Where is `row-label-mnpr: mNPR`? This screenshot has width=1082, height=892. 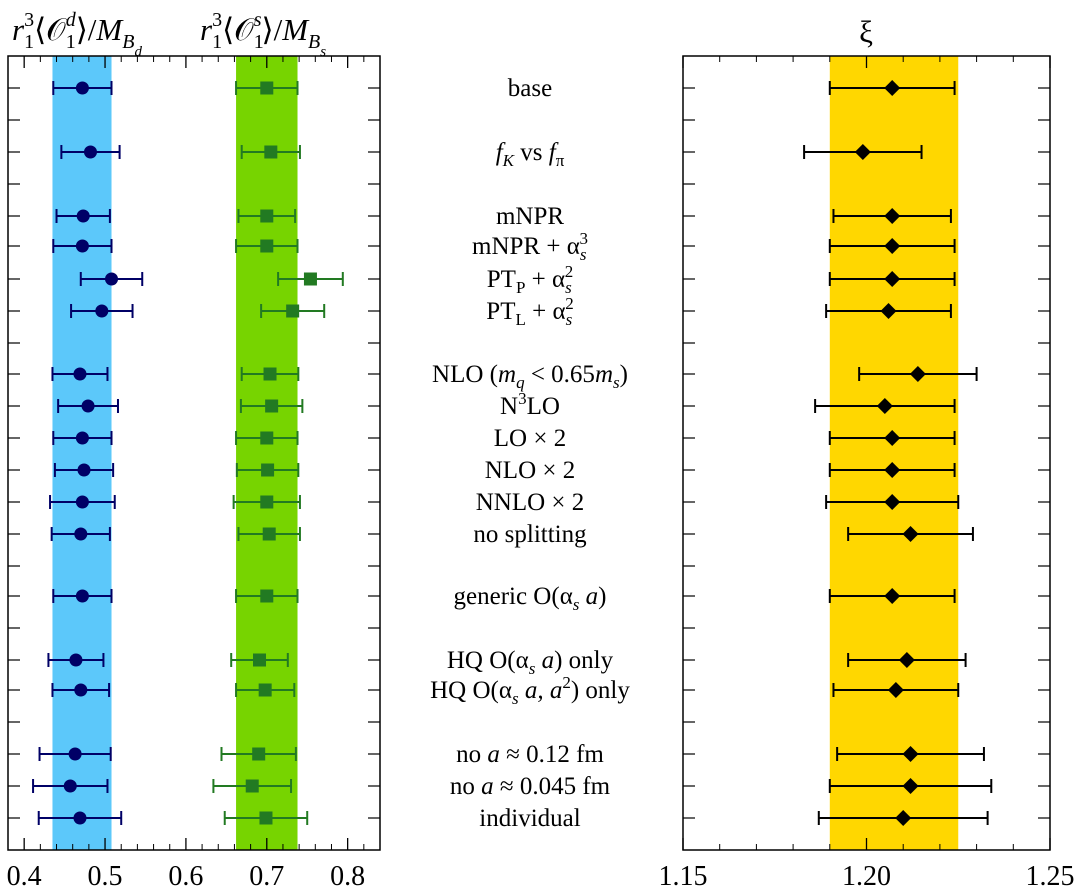 row-label-mnpr: mNPR is located at coordinates (530, 216).